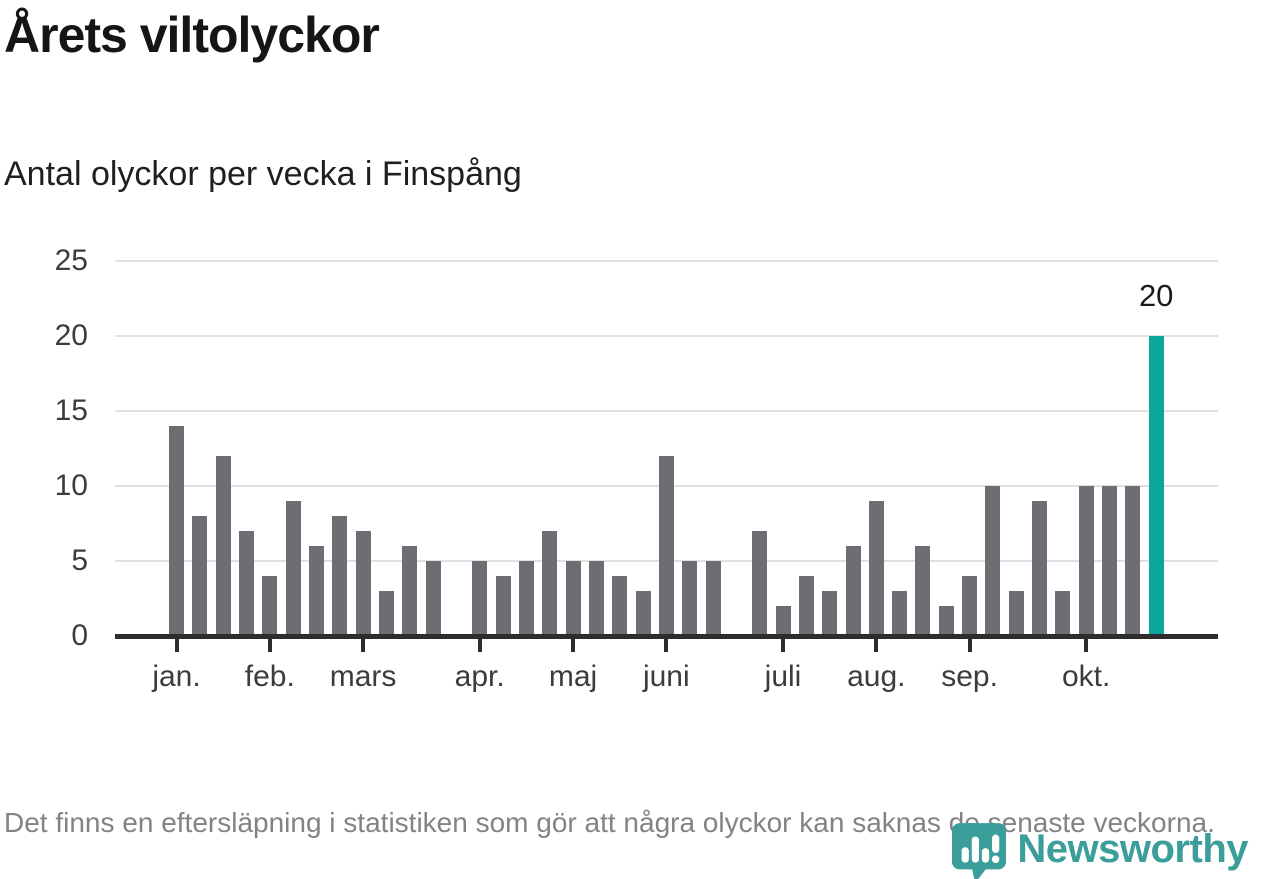 This screenshot has height=879, width=1262. I want to click on y-axis-label: 5, so click(79, 560).